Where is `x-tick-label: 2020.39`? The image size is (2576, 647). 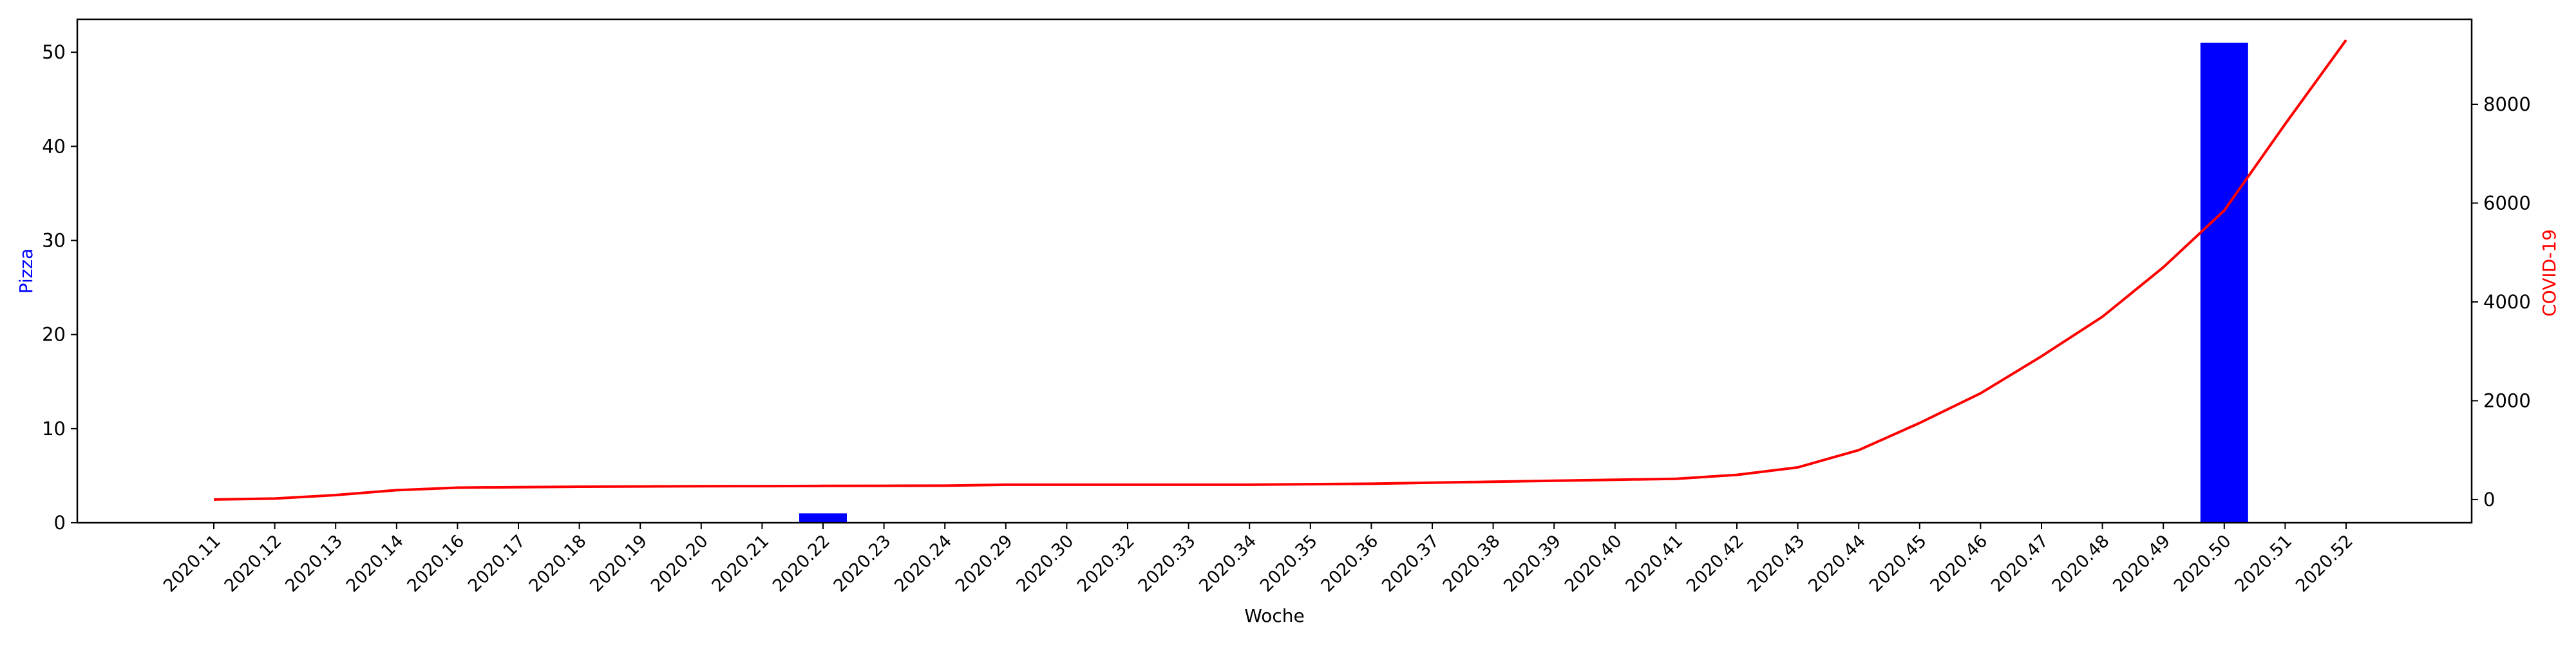 x-tick-label: 2020.39 is located at coordinates (1533, 563).